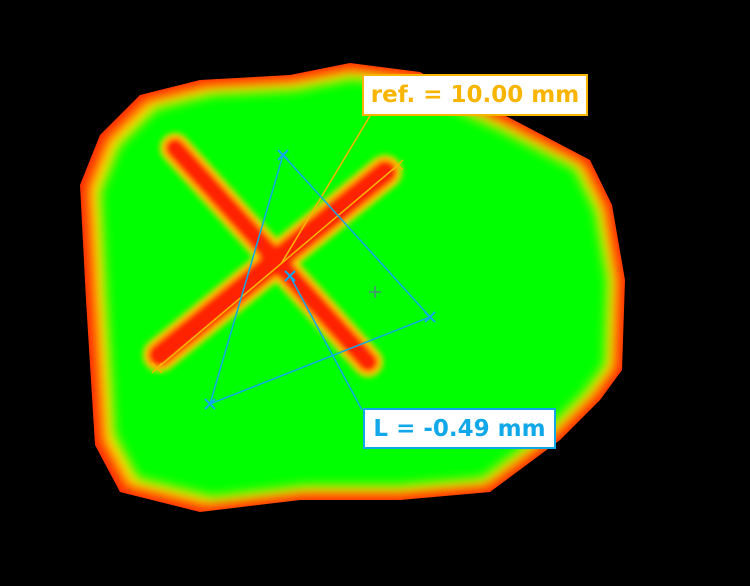 This screenshot has width=750, height=586. I want to click on plus-marker-icon, so click(375, 292).